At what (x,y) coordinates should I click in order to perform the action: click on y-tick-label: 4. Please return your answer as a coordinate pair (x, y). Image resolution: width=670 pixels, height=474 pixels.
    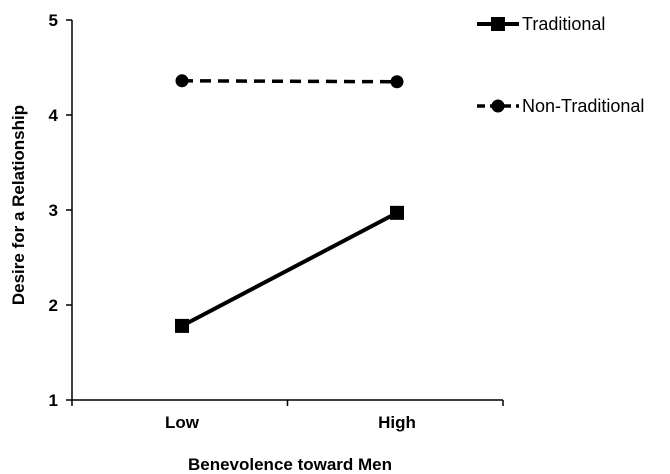
    Looking at the image, I should click on (54, 115).